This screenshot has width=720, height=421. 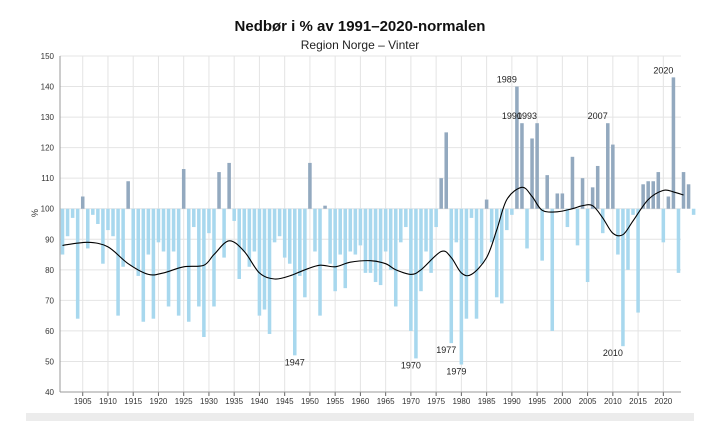 What do you see at coordinates (461, 401) in the screenshot?
I see `x-tick-label: 1980` at bounding box center [461, 401].